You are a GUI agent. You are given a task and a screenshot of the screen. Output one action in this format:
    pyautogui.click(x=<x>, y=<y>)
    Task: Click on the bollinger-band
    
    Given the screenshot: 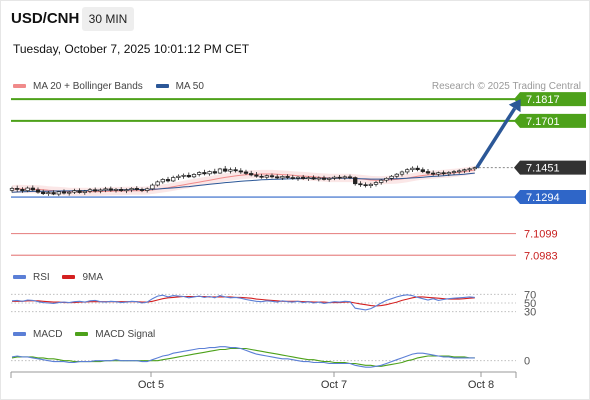 What is the action you would take?
    pyautogui.click(x=243, y=180)
    